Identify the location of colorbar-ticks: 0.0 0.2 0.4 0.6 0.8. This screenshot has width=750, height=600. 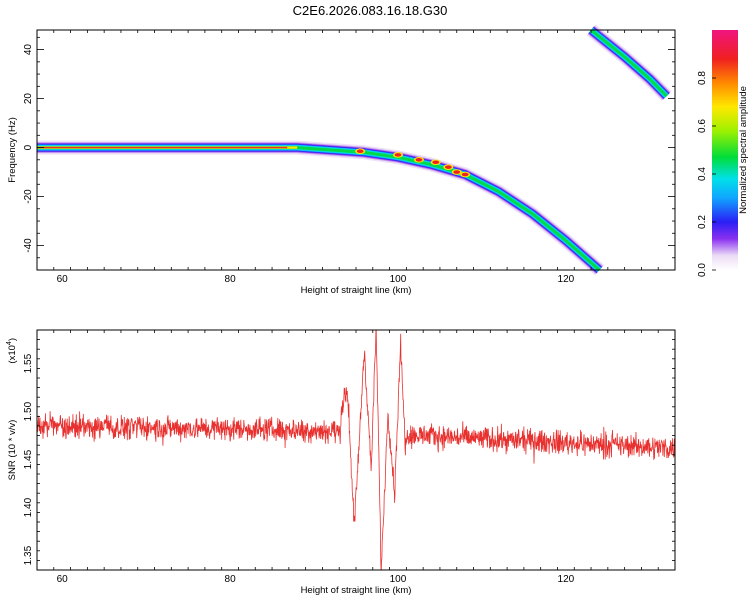
(706, 174).